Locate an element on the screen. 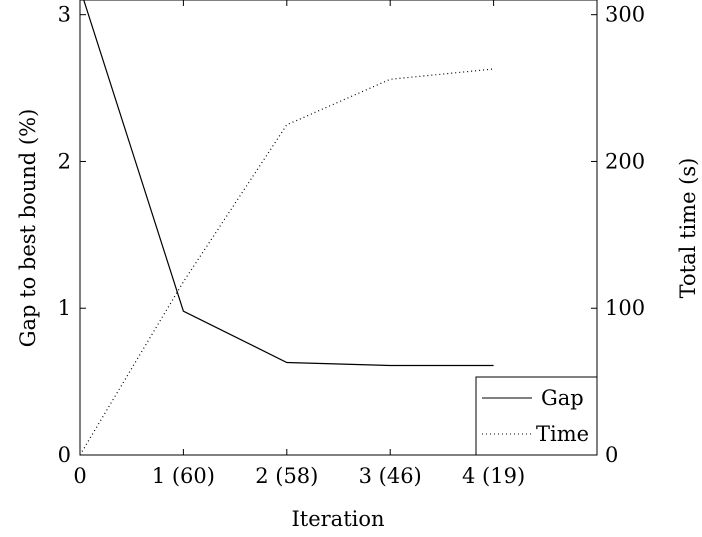  x-tick-label: 3 (46) is located at coordinates (390, 476).